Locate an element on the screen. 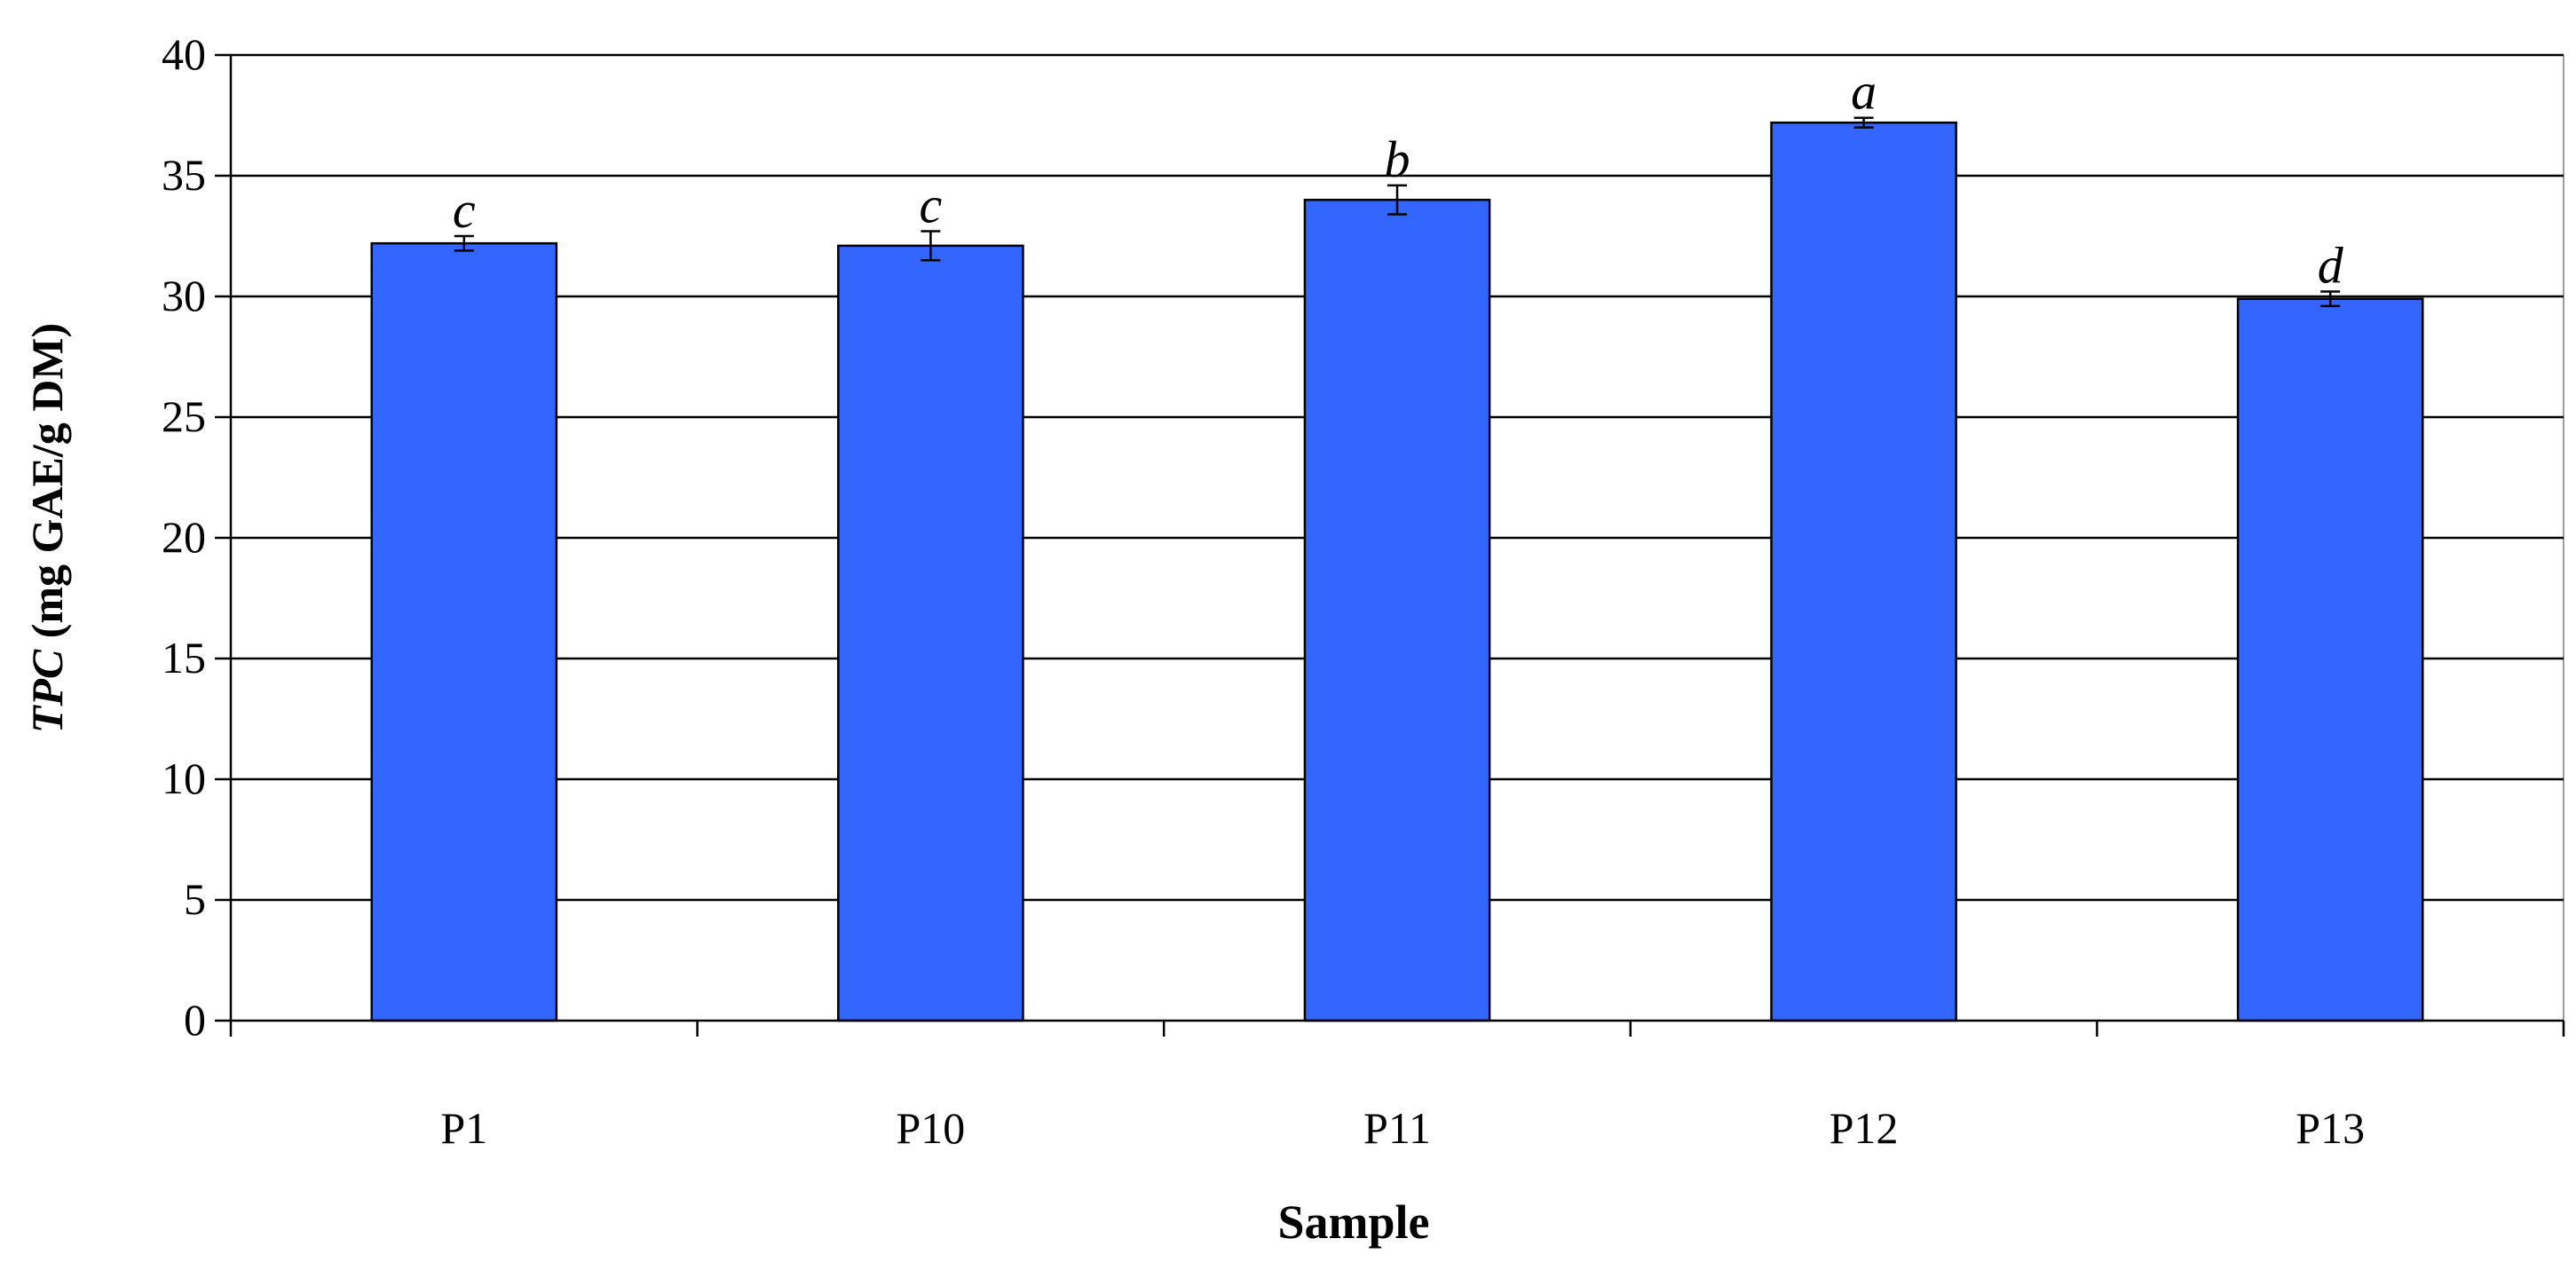 The height and width of the screenshot is (1278, 2576). significance-letter-P10: c is located at coordinates (931, 205).